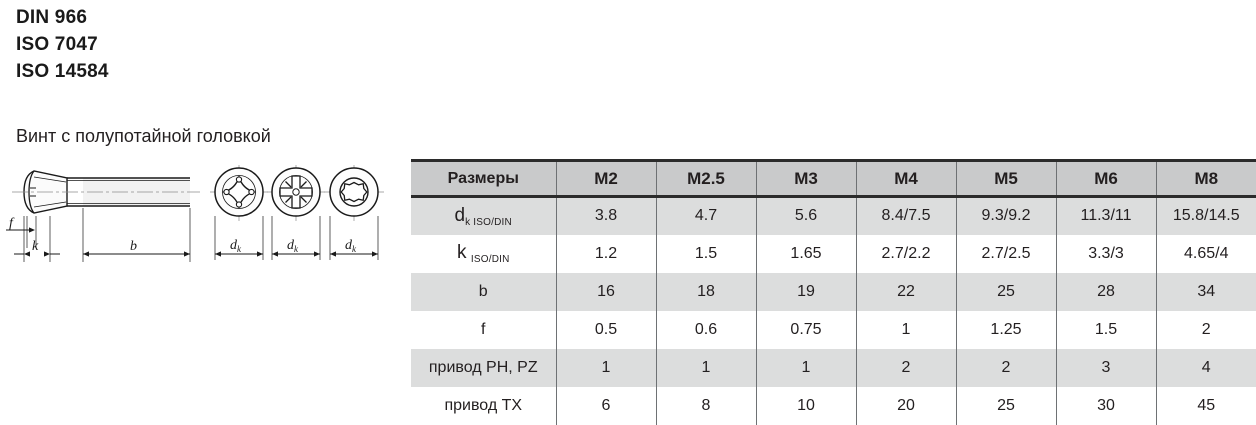 The height and width of the screenshot is (425, 1256). Describe the element at coordinates (1206, 253) in the screenshot. I see `cell-k-m8: 4.65/4` at that location.